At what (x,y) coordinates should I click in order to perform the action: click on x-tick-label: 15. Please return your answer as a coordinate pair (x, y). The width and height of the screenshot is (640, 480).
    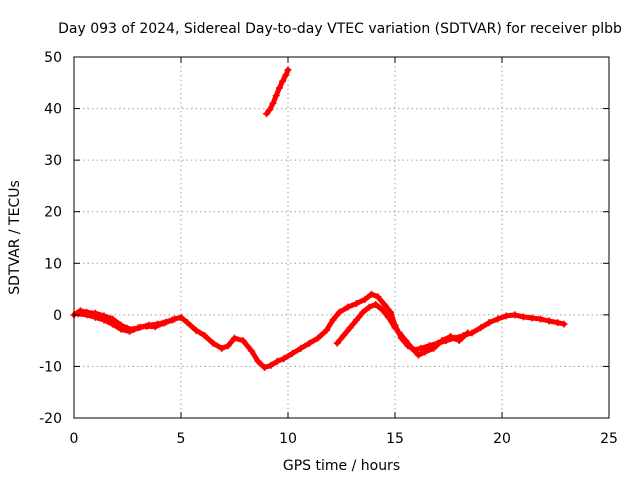
    Looking at the image, I should click on (395, 439).